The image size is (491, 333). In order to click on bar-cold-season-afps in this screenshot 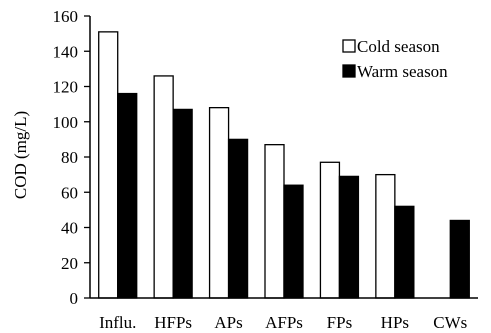, I will do `click(274, 221)`.